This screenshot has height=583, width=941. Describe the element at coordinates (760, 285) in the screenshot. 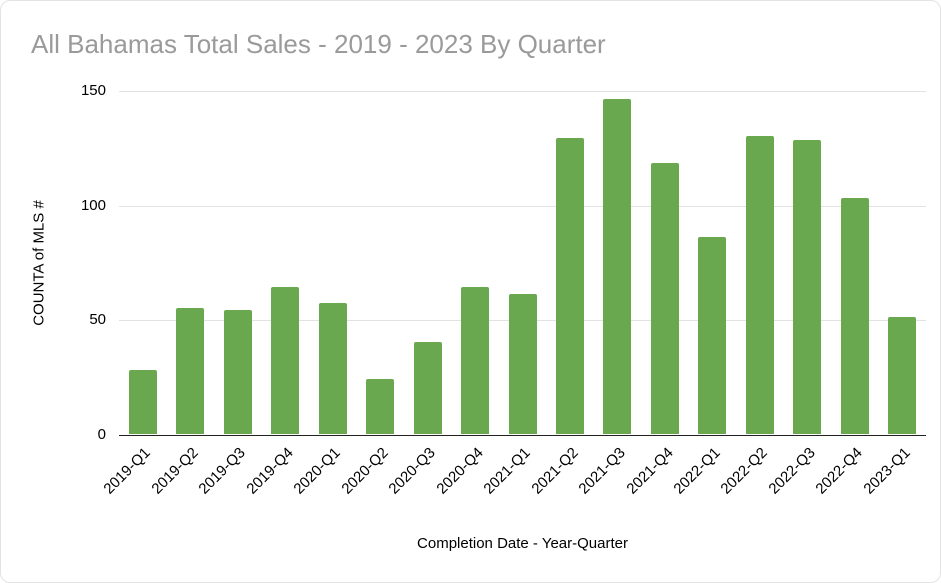

I see `bar-2022-Q2` at that location.